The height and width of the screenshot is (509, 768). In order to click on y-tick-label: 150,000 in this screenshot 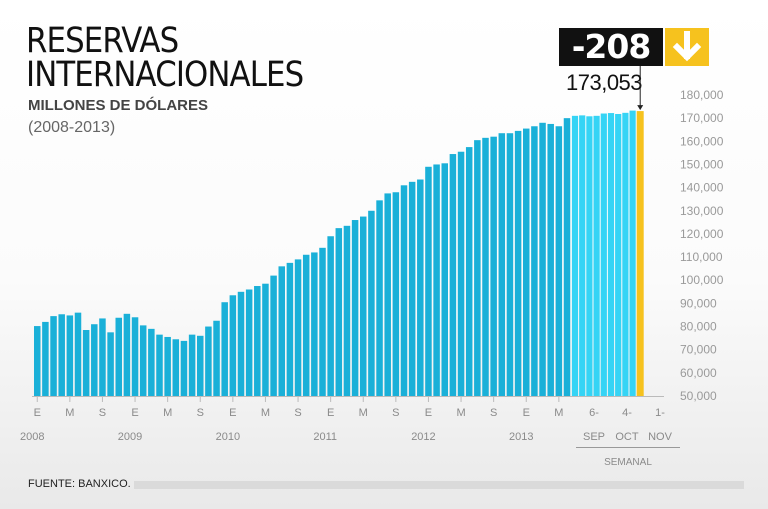, I will do `click(702, 164)`.